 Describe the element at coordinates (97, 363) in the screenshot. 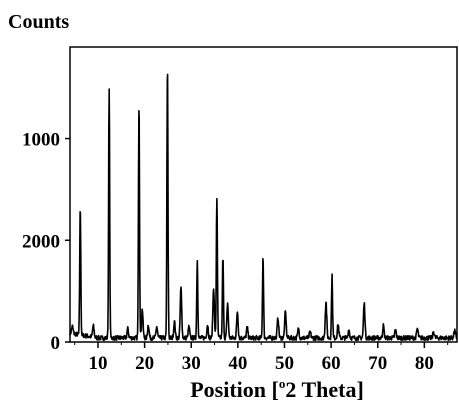

I see `x-tick-label: 10` at that location.